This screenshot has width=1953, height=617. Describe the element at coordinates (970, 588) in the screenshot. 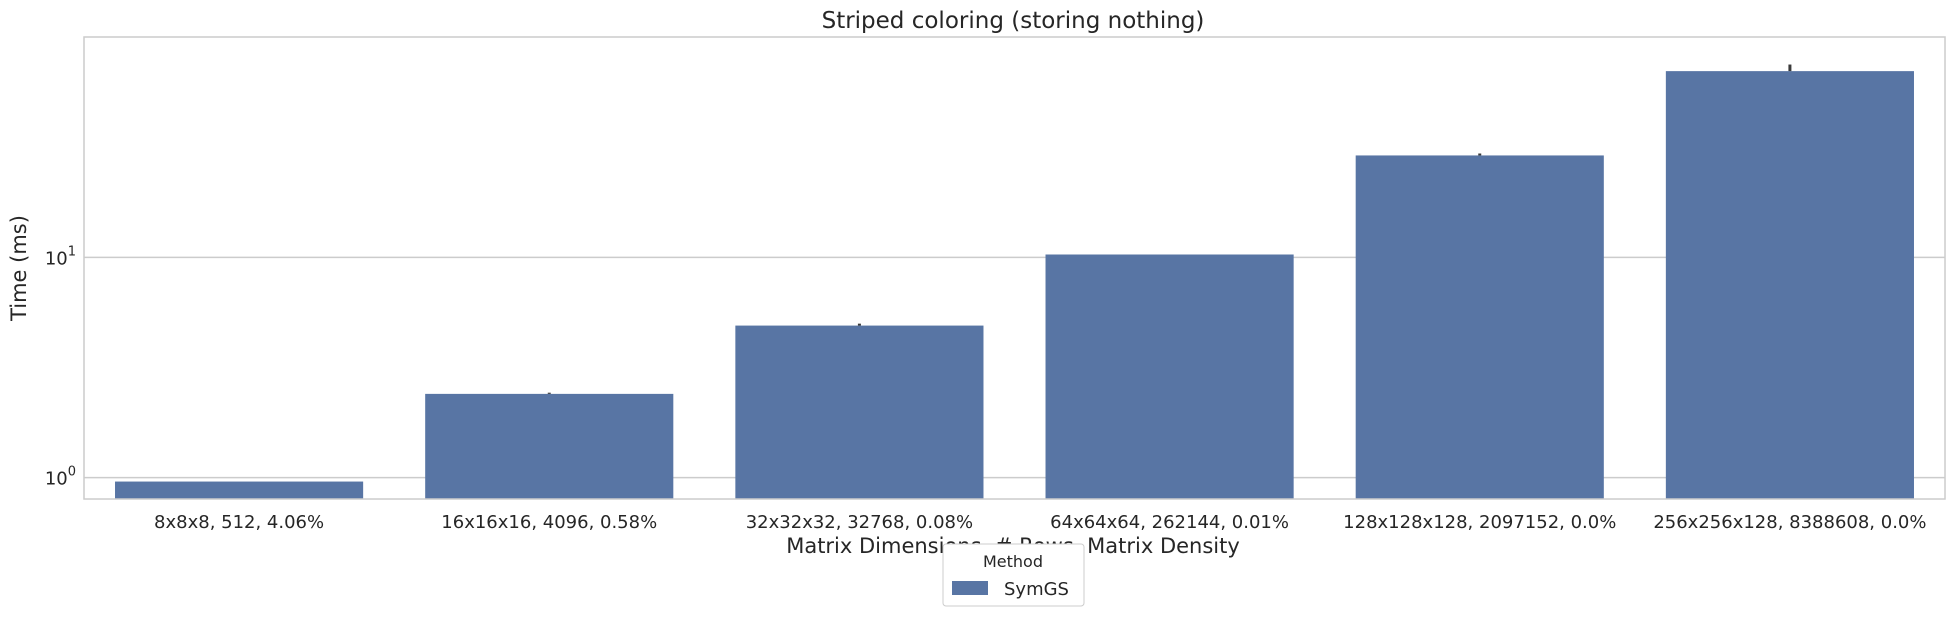

I see `legend-swatch-symgs` at that location.